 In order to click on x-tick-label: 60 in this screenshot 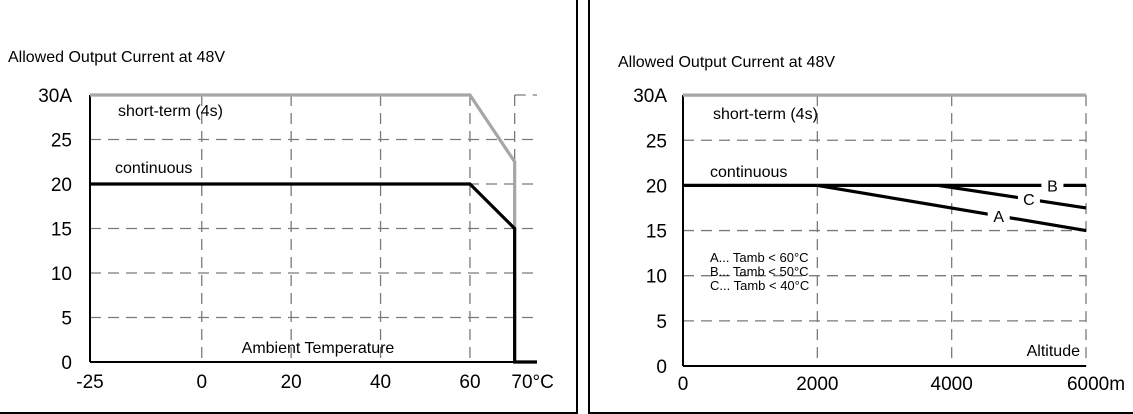, I will do `click(469, 382)`.